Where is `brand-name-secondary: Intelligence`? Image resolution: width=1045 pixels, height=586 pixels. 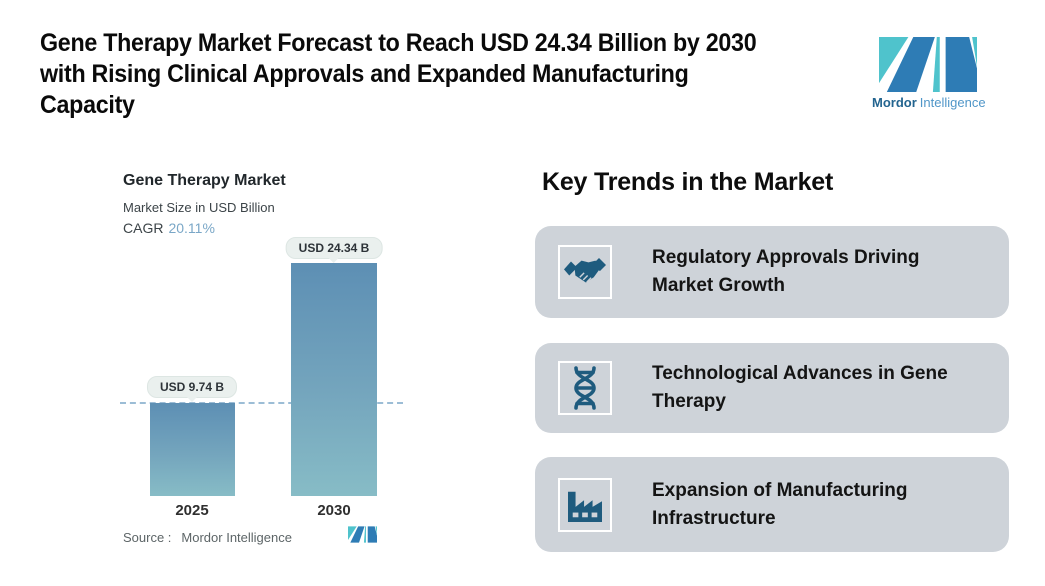
brand-name-secondary: Intelligence is located at coordinates (952, 102).